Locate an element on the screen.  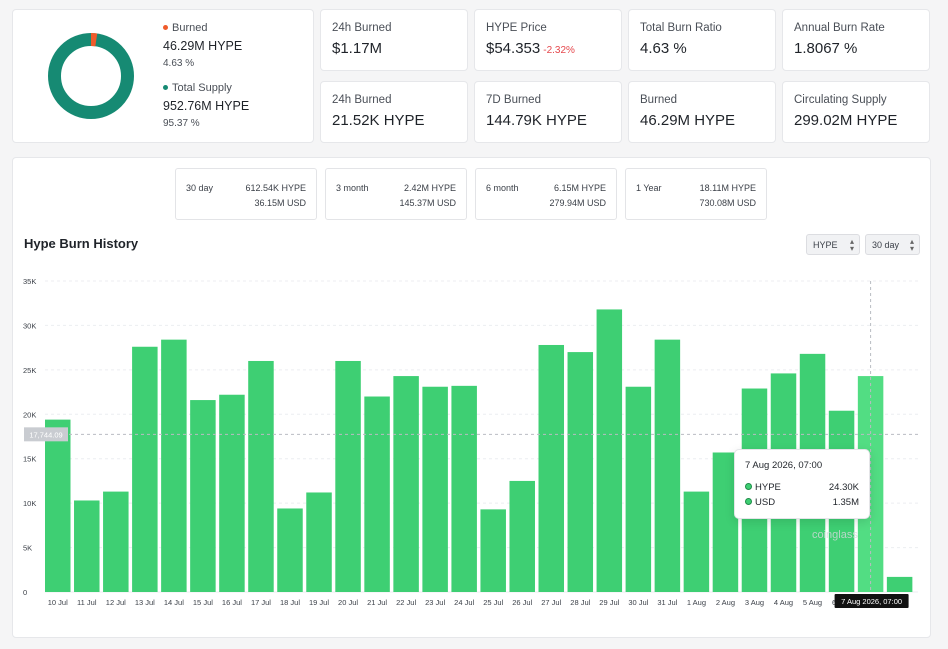
range-select: 30 day ▴ ▾ is located at coordinates (892, 244).